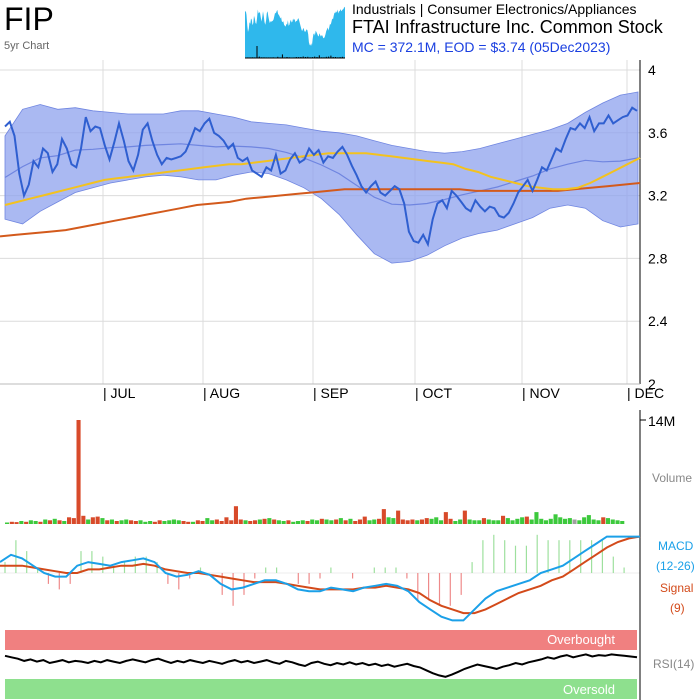  Describe the element at coordinates (507, 27) in the screenshot. I see `company-name: FTAI Infrastructure Inc. Common Stock` at that location.